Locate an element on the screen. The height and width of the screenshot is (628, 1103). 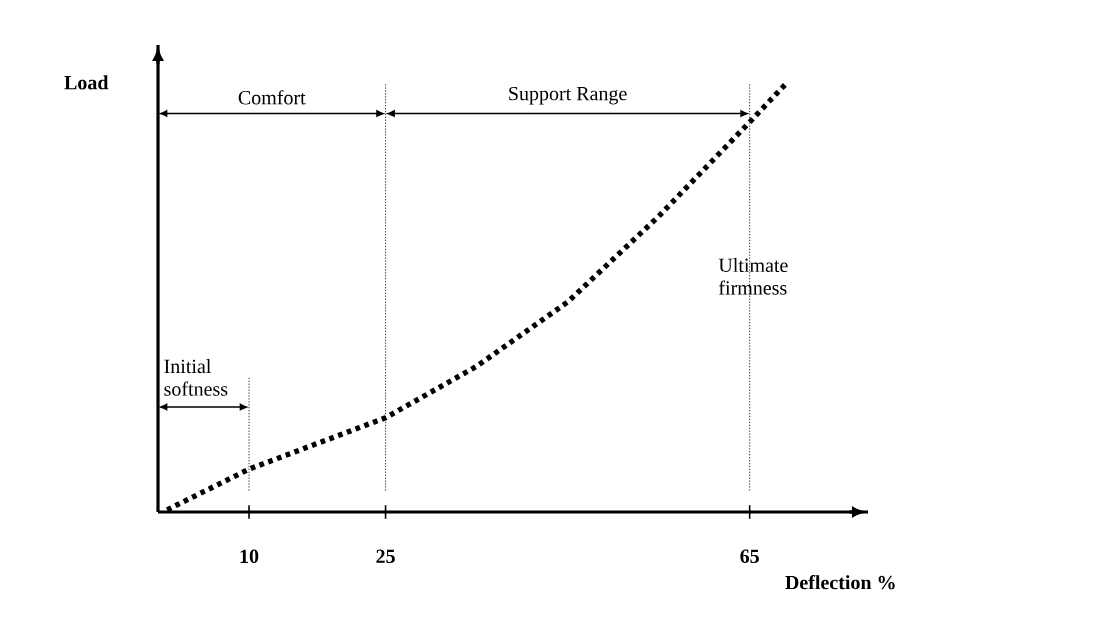
x-tick-label: 25 is located at coordinates (385, 556).